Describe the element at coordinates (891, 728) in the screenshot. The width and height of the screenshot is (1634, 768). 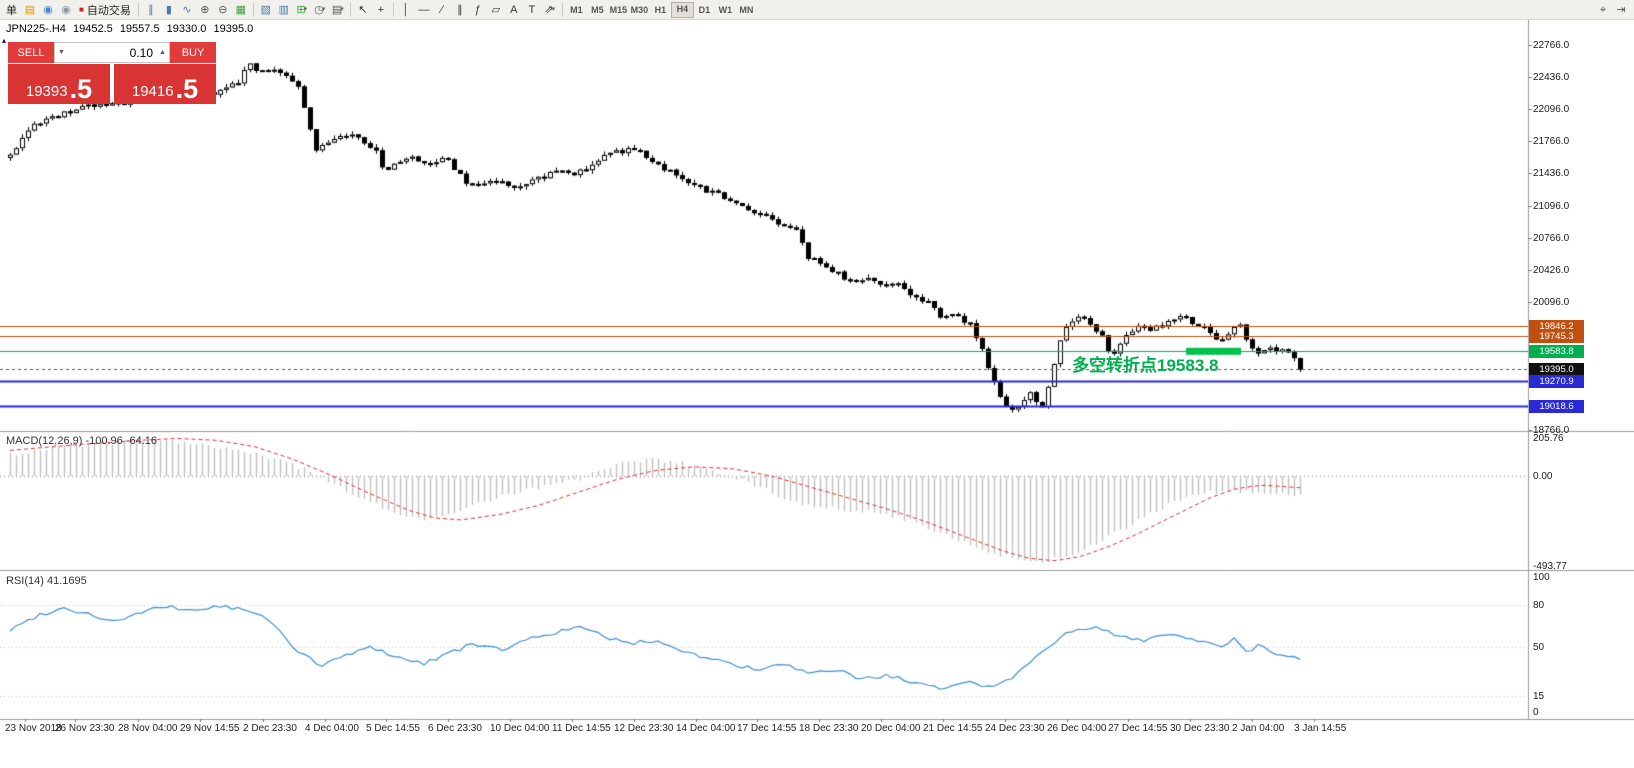
I see `time-axis-label: 20 Dec 04:00` at that location.